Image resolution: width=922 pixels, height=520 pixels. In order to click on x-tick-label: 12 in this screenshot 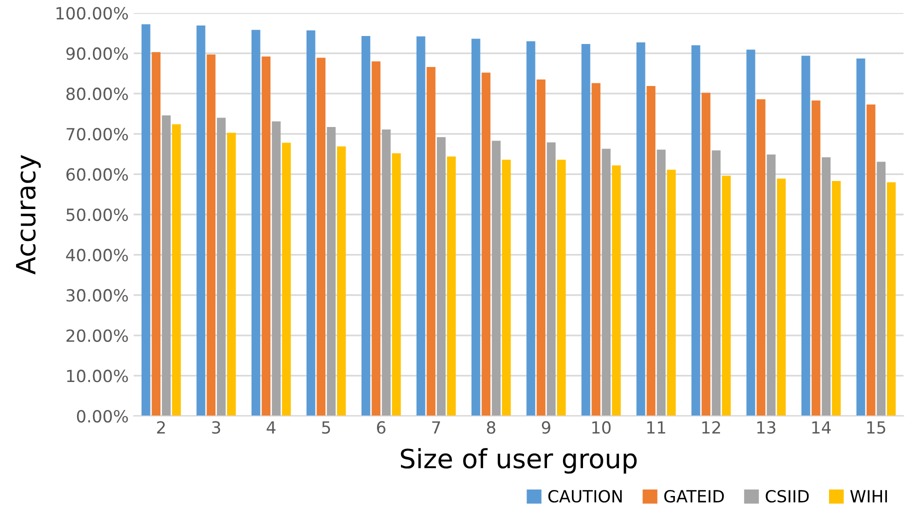, I will do `click(711, 427)`.